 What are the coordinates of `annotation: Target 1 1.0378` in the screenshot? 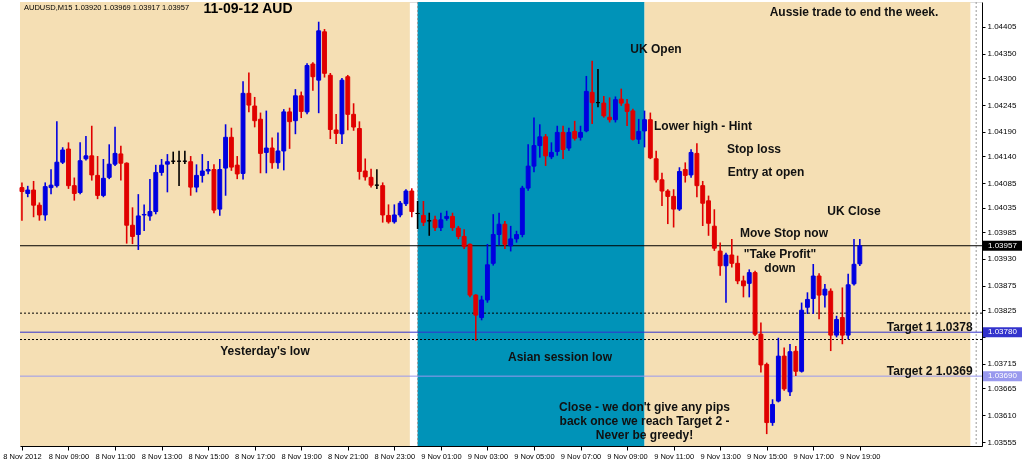 It's located at (929, 326).